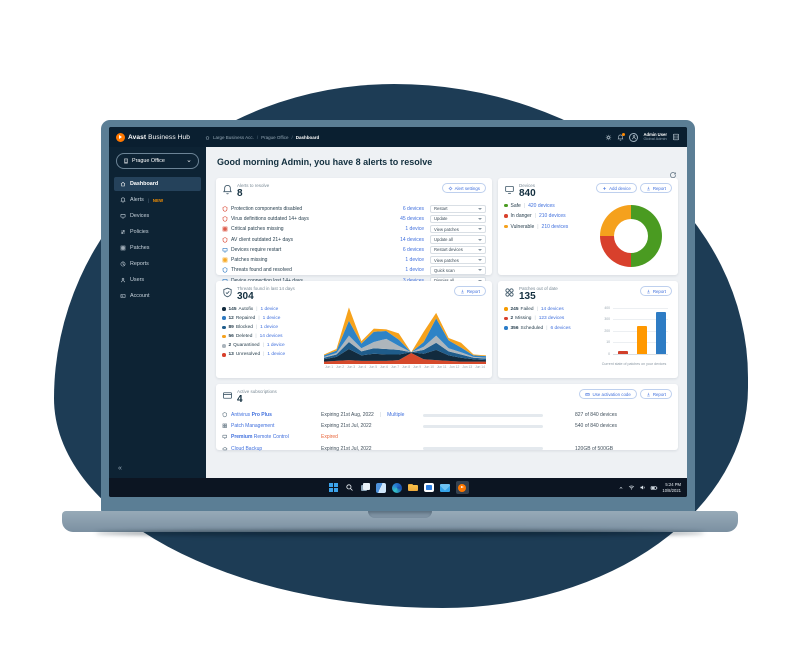 This screenshot has width=800, height=658. I want to click on refresh-icon, so click(673, 175).